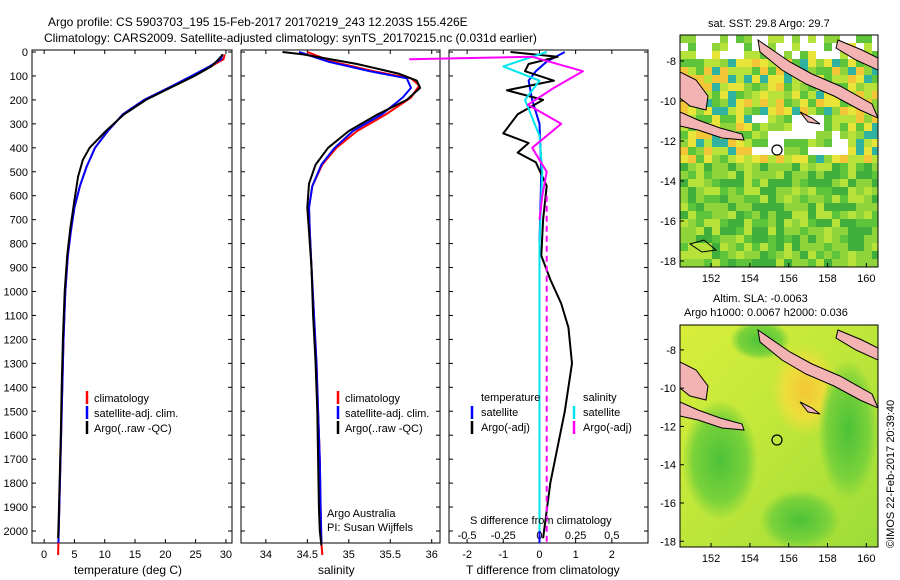 This screenshot has height=580, width=900. What do you see at coordinates (496, 137) in the screenshot?
I see `series-salinity-argo-adj-` at bounding box center [496, 137].